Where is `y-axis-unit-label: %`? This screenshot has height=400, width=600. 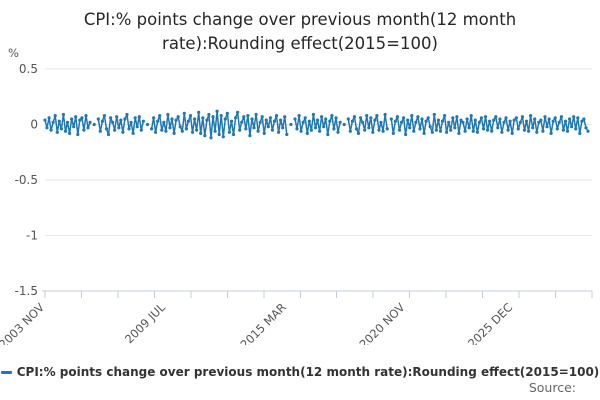
y-axis-unit-label: % is located at coordinates (13, 53).